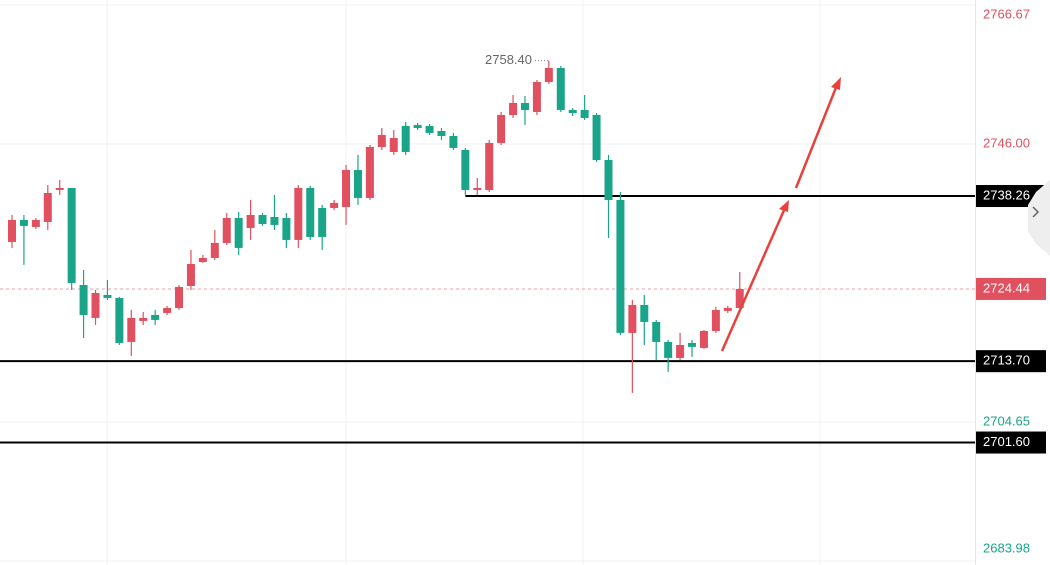 This screenshot has height=565, width=1050. Describe the element at coordinates (1006, 13) in the screenshot. I see `y-tick-label: 2766.67` at that location.